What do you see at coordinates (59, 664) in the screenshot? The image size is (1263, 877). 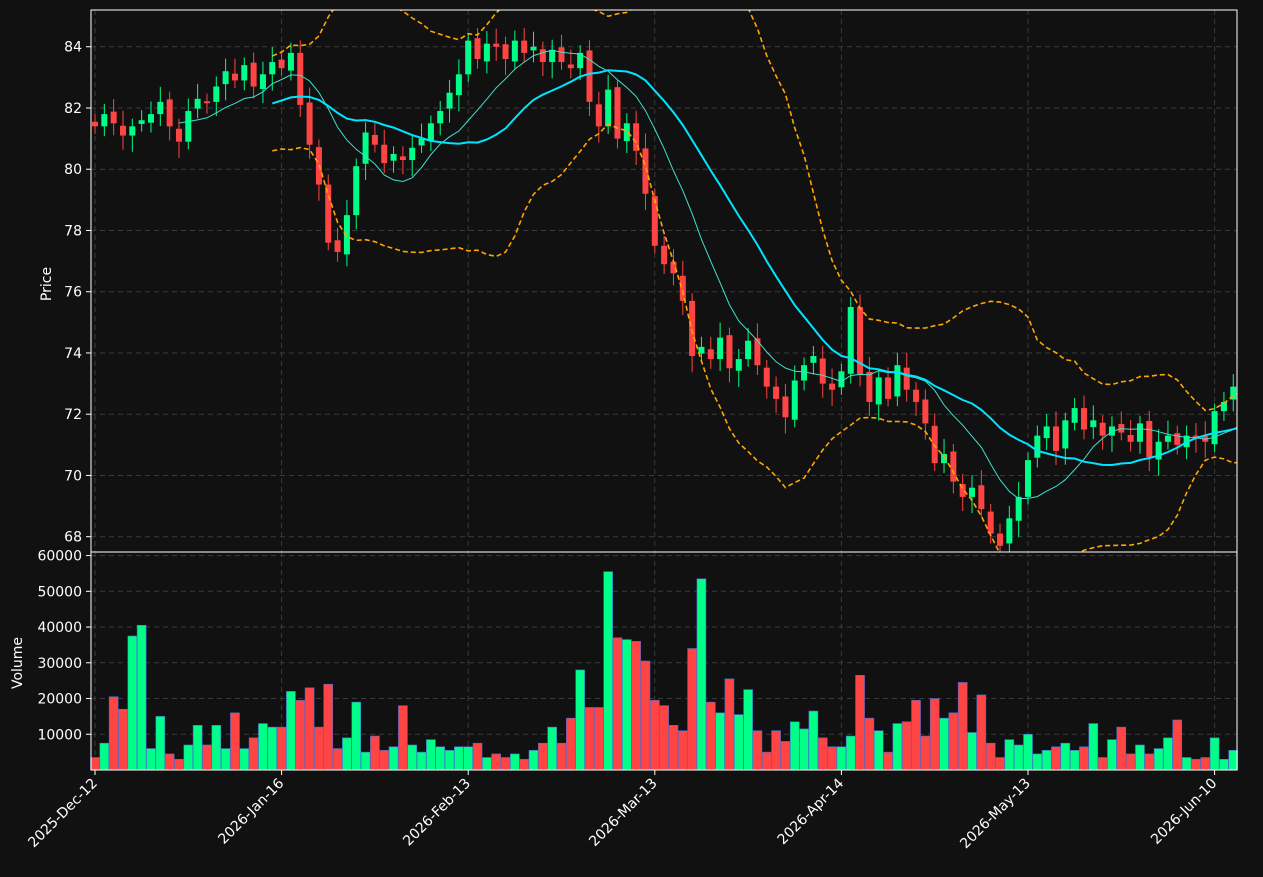 I see `volume-tick-label: 30000` at bounding box center [59, 664].